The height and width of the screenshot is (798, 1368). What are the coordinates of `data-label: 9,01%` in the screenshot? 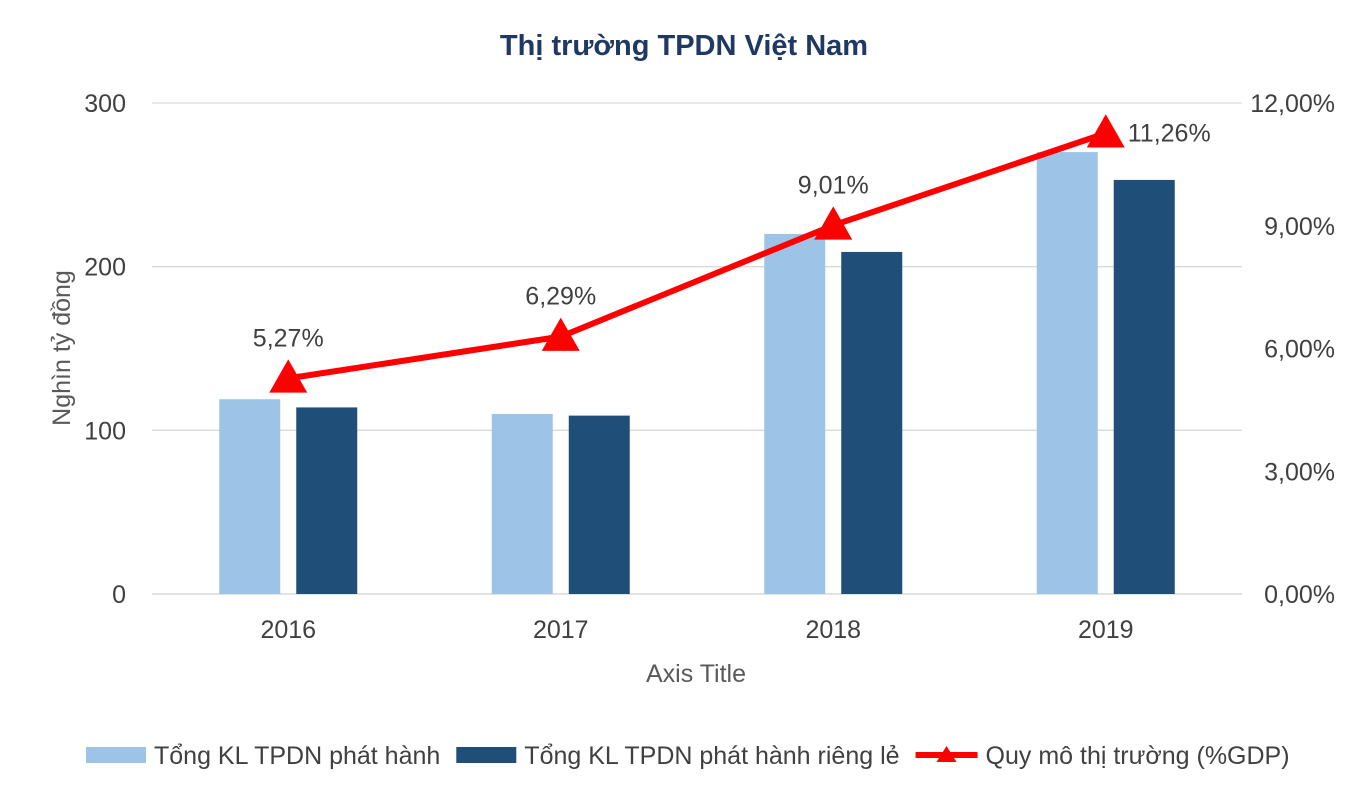 It's located at (833, 185).